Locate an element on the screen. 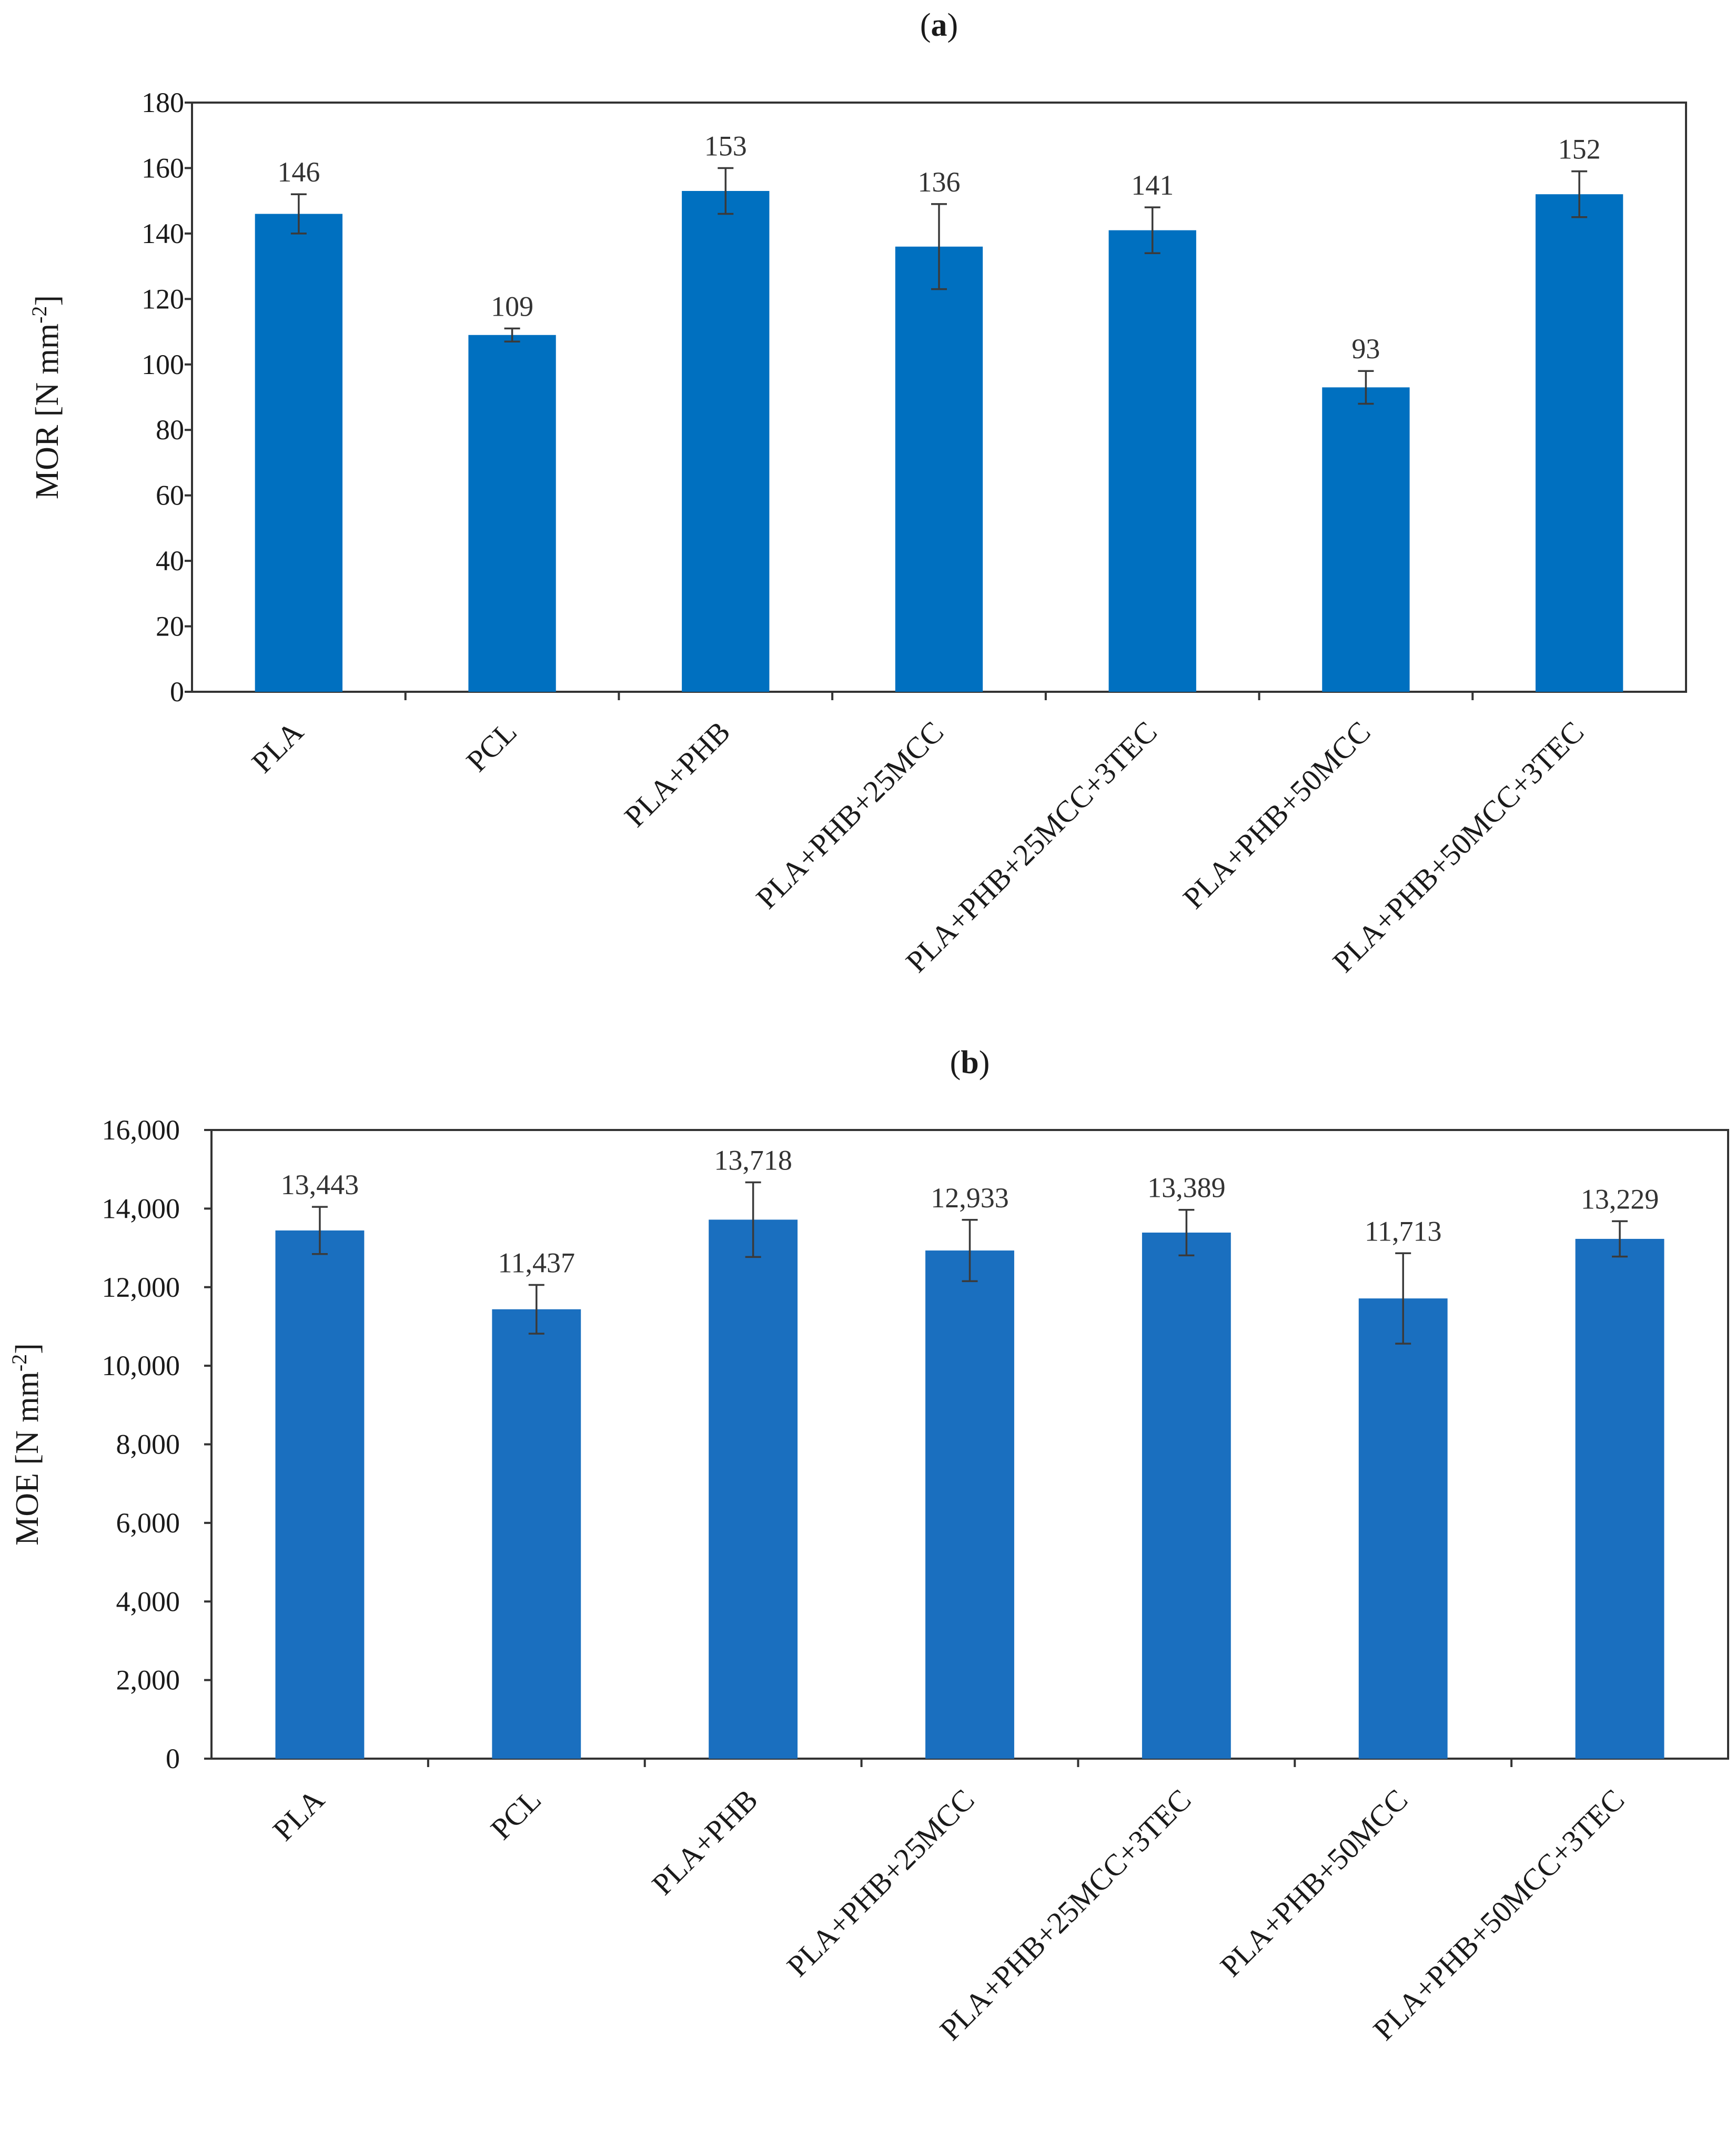 The image size is (1736, 2129). y-tick-label: 4,000 is located at coordinates (148, 1601).